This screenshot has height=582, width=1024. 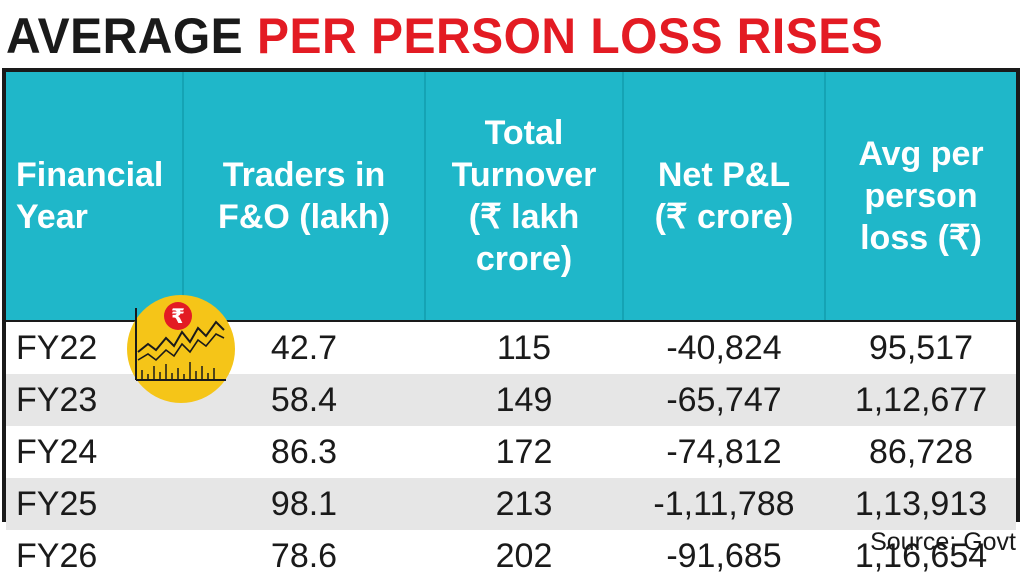 I want to click on cell-traders: 42.7, so click(x=304, y=347).